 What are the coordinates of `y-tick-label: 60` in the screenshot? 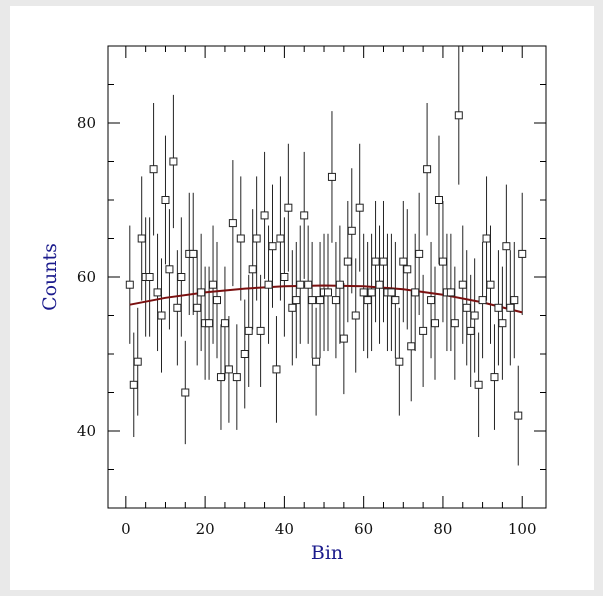 It's located at (86, 277).